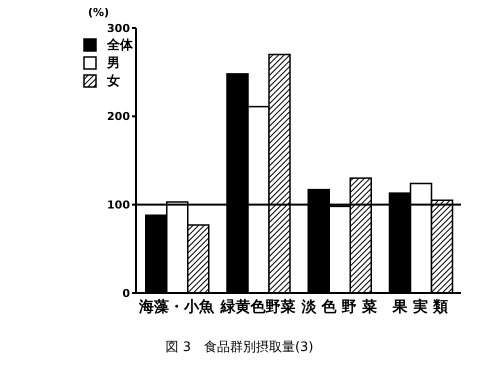 This screenshot has height=376, width=479. Describe the element at coordinates (126, 293) in the screenshot. I see `y-tick-label: 0` at that location.